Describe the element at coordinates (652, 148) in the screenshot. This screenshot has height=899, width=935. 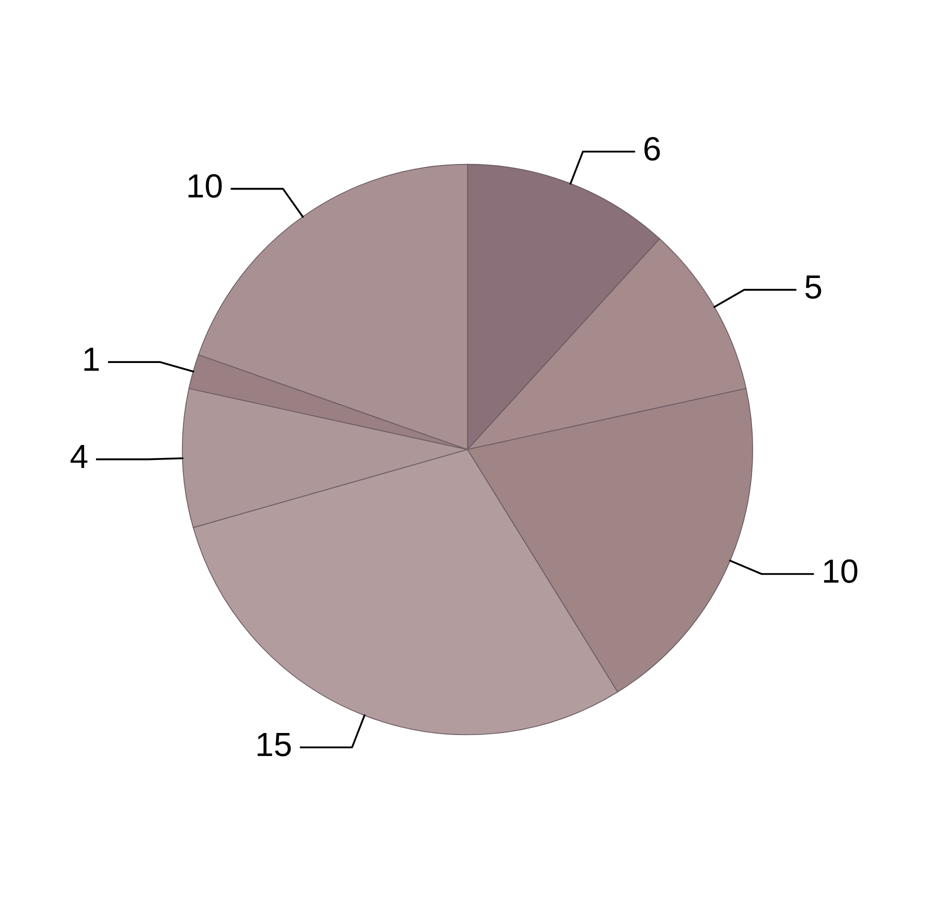
I see `data-label: 6` at that location.